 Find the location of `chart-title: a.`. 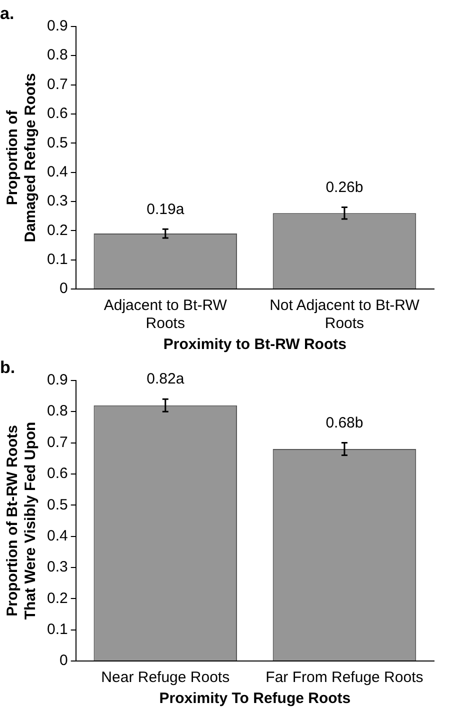

chart-title: a. is located at coordinates (7, 13).